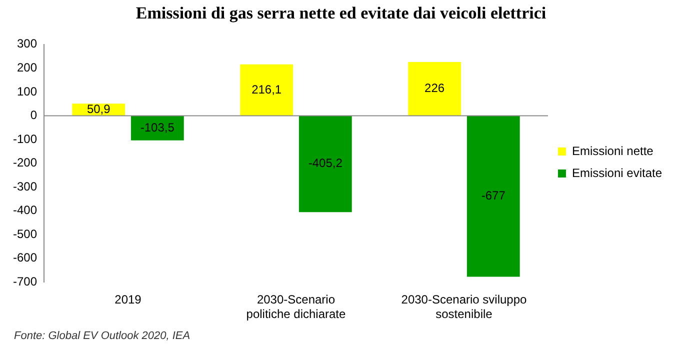  What do you see at coordinates (296, 307) in the screenshot?
I see `x-tick-label: 2030-Scenario politiche dichiarate` at bounding box center [296, 307].